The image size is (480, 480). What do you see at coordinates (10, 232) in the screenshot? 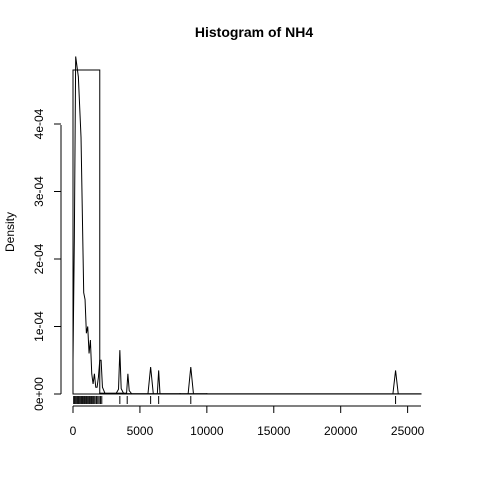
I see `y-axis-label: Density` at bounding box center [10, 232].